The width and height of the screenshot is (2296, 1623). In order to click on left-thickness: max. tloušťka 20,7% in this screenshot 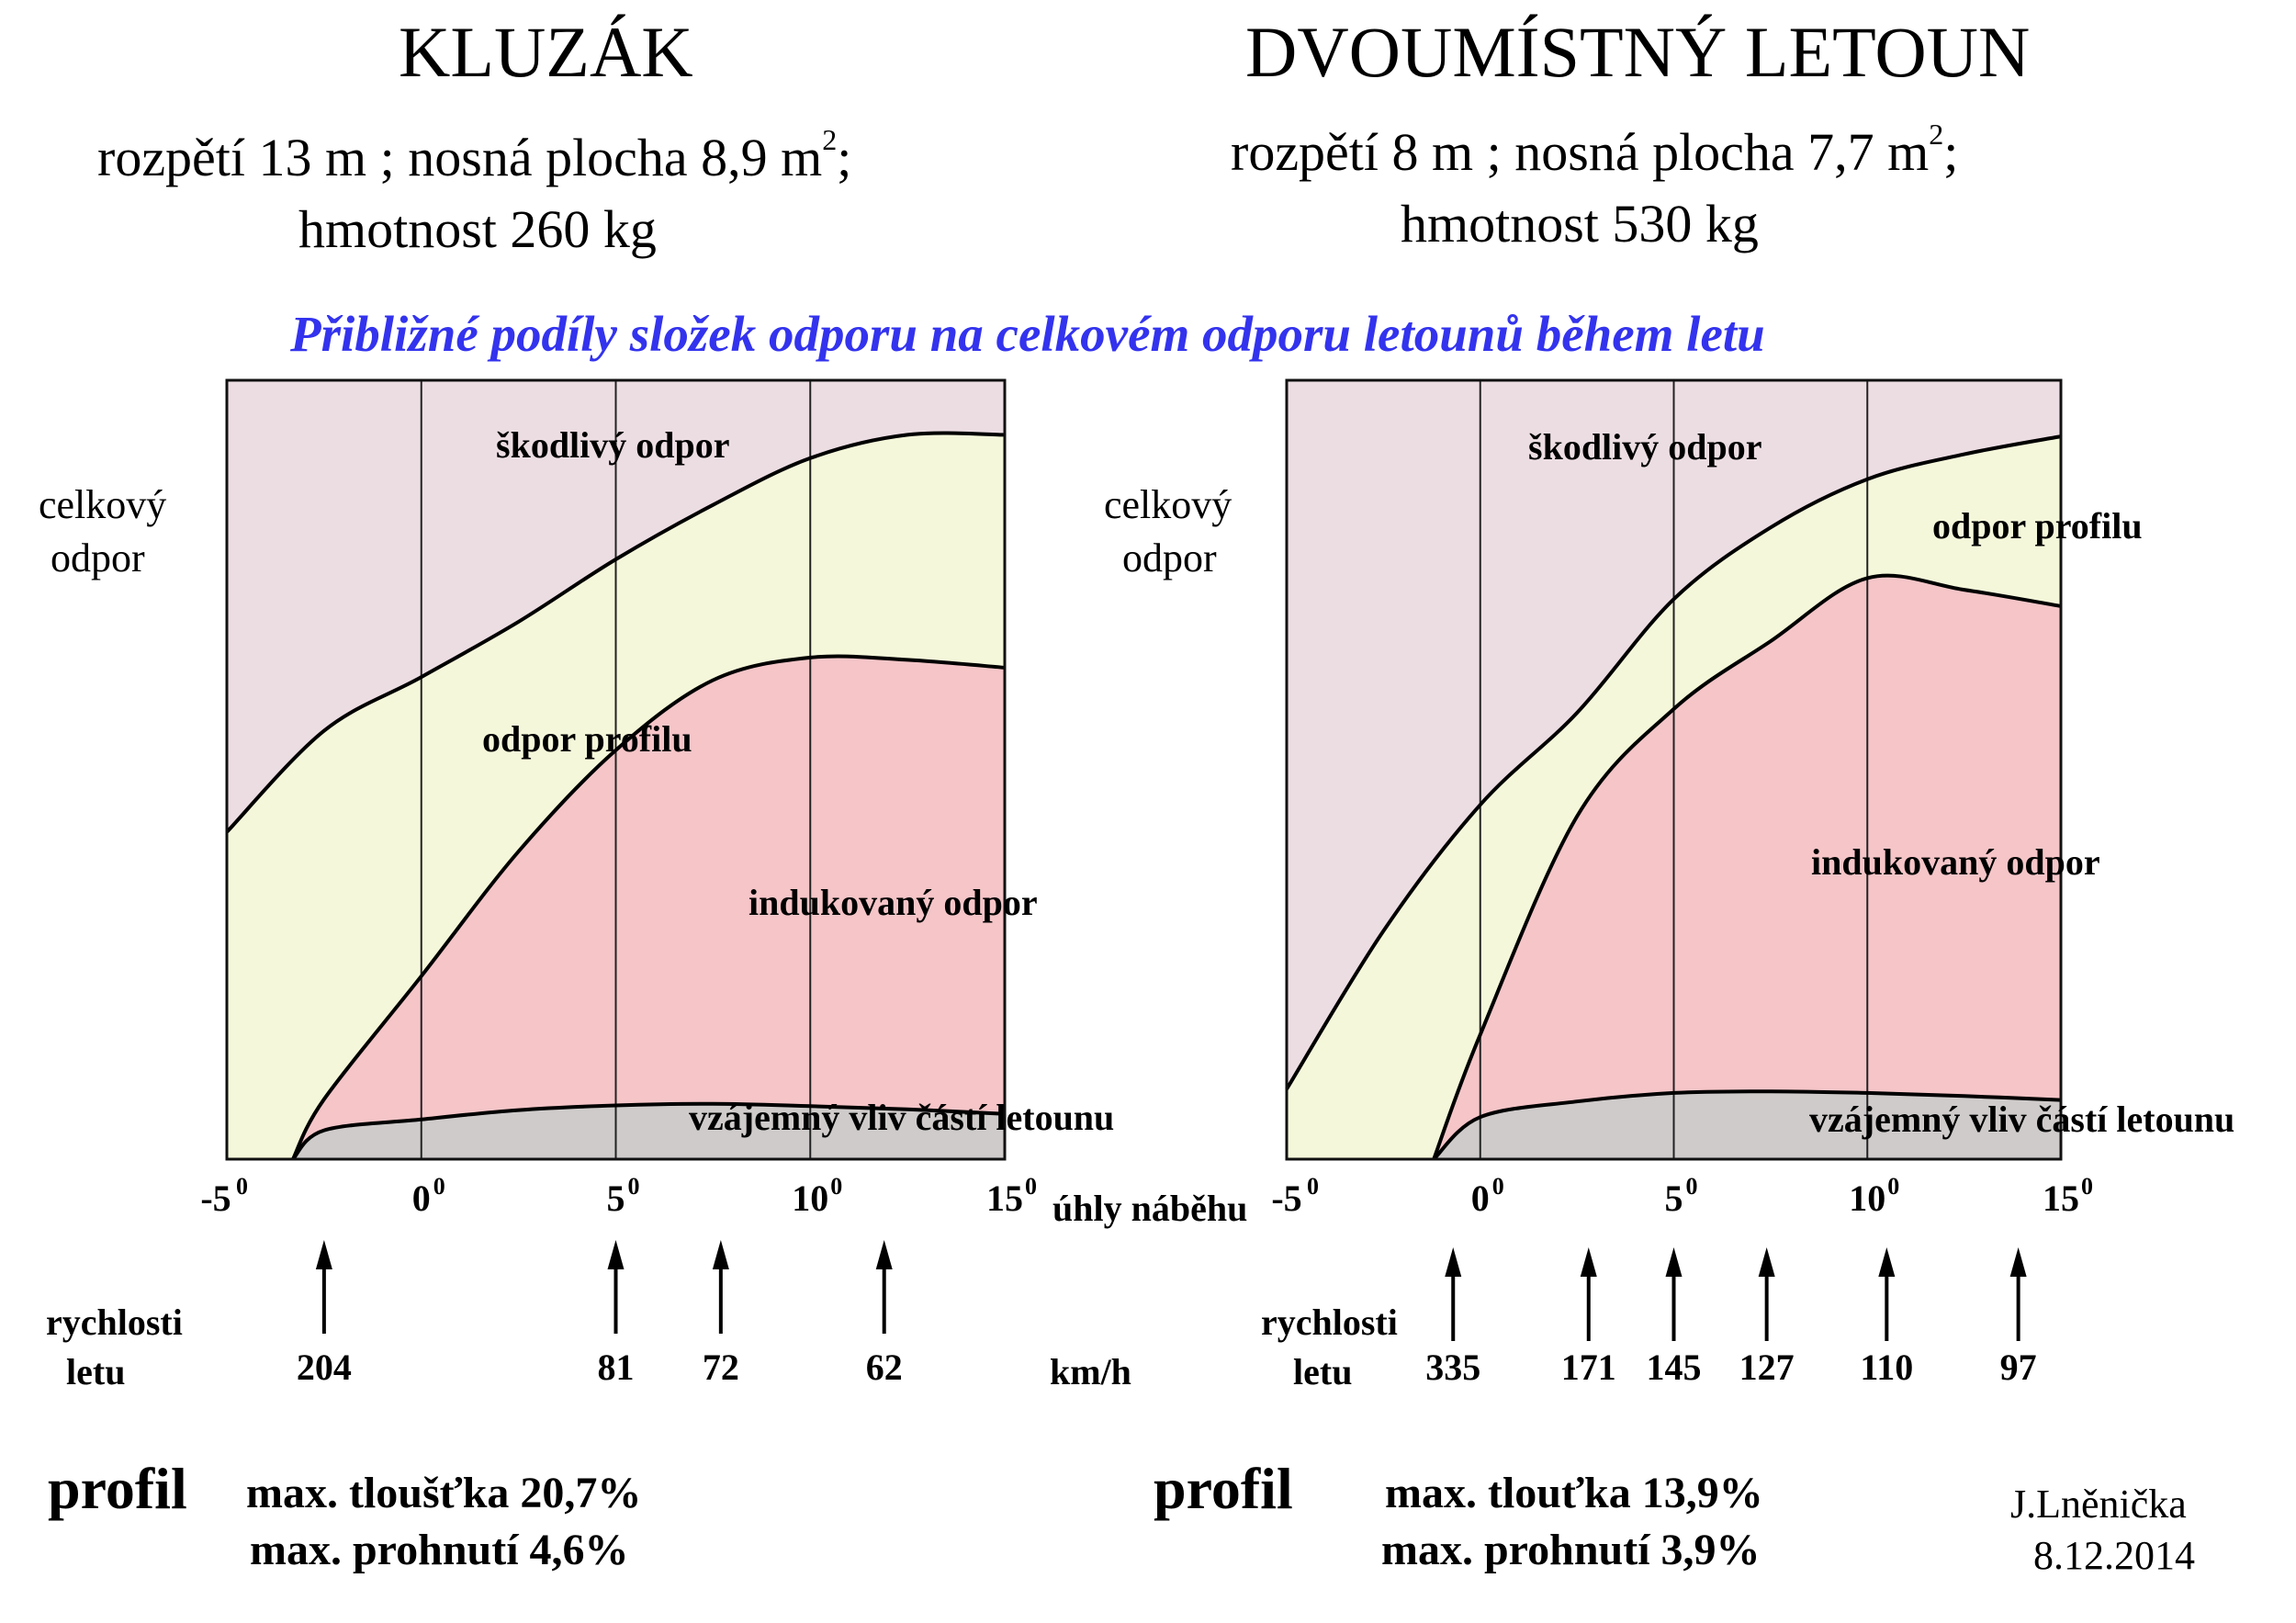, I will do `click(444, 1493)`.